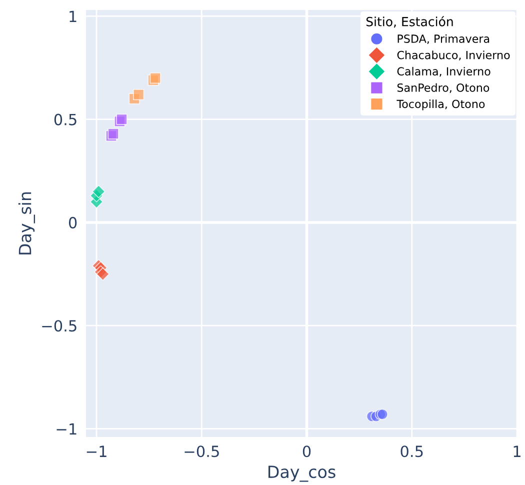  I want to click on legend-title: Sitio, Estación, so click(409, 22).